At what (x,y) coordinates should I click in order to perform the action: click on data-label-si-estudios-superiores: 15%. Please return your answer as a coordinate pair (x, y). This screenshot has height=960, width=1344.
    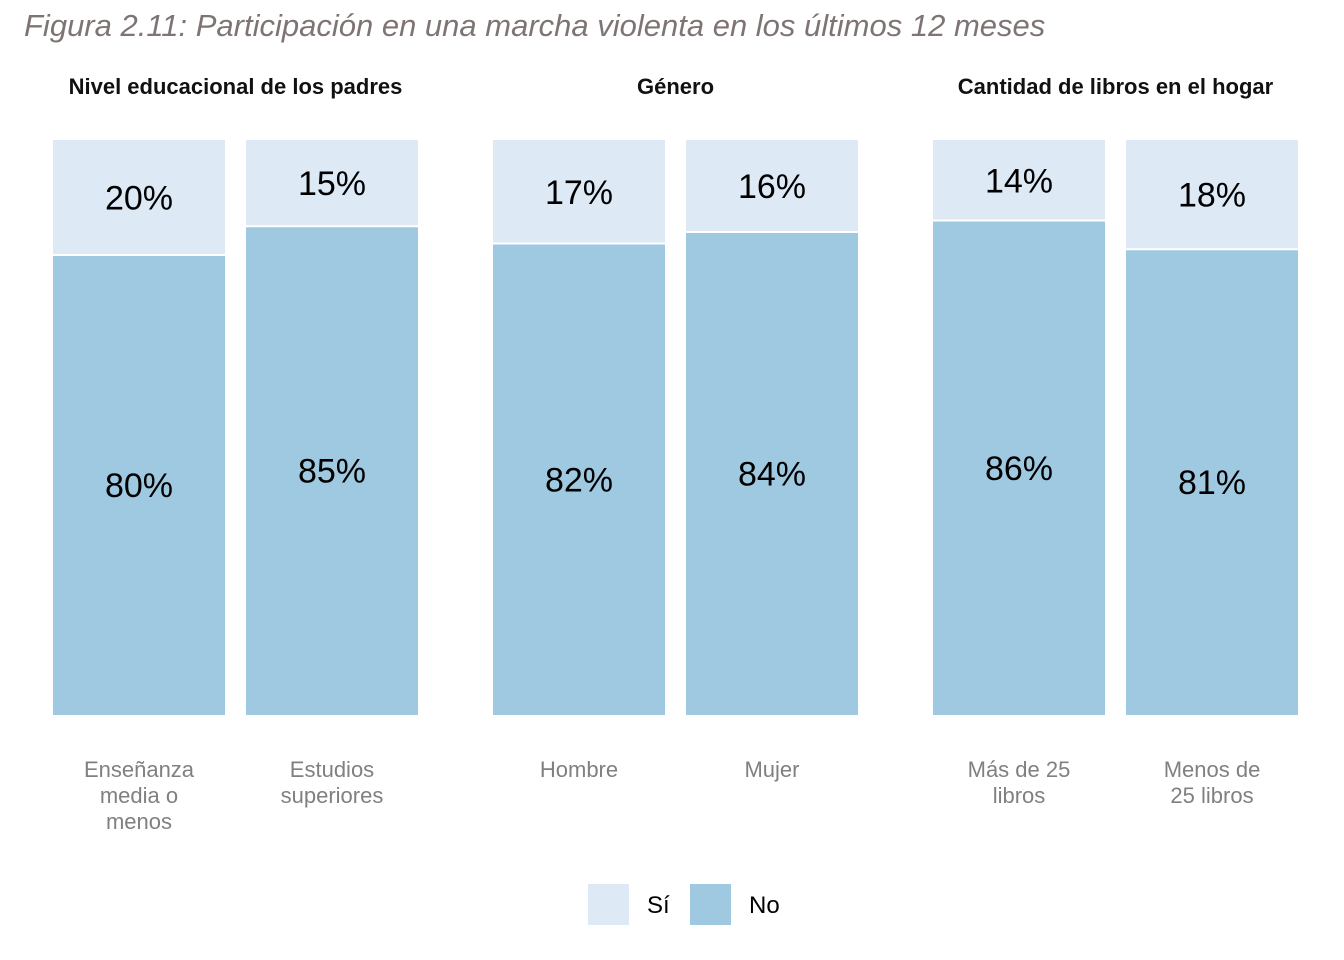
    Looking at the image, I should click on (332, 184).